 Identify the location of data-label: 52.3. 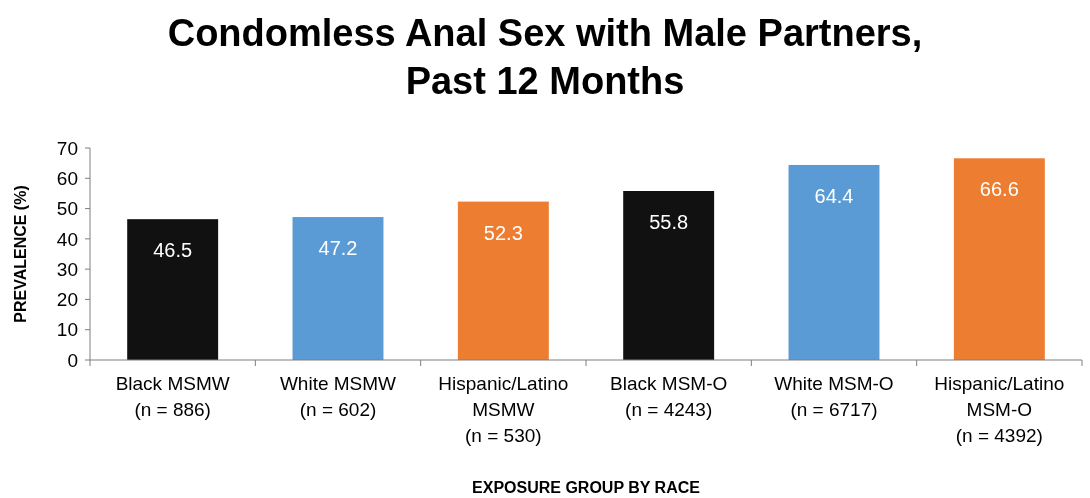
(503, 232).